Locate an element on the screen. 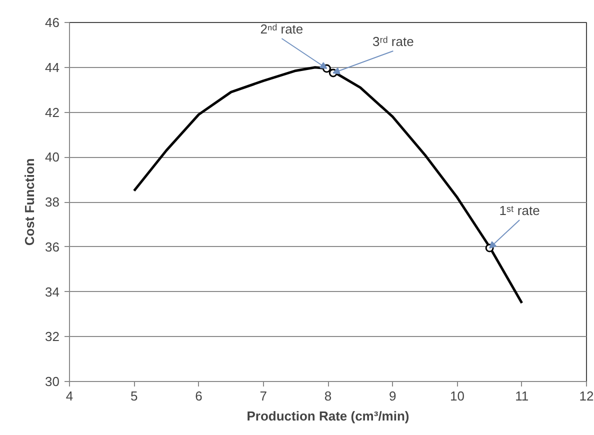 The height and width of the screenshot is (435, 594). x-tick-label: 11 is located at coordinates (522, 396).